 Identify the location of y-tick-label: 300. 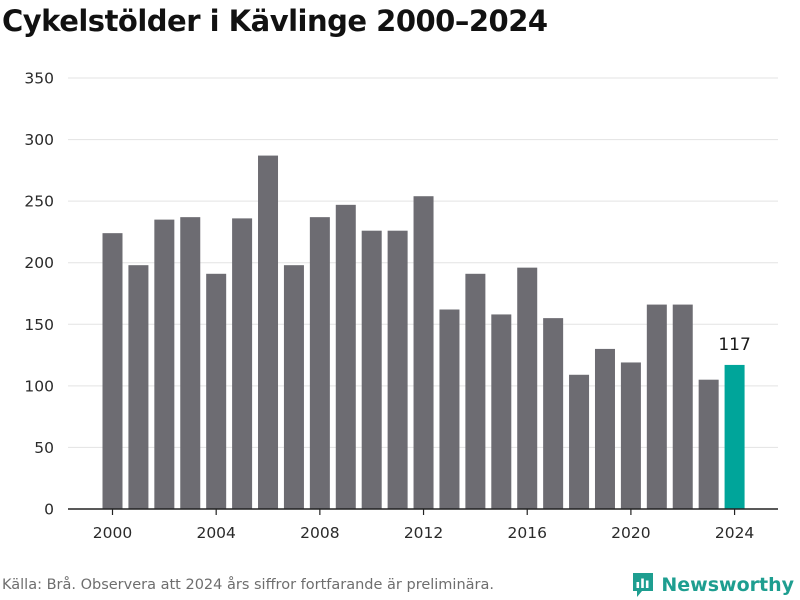
(39, 140).